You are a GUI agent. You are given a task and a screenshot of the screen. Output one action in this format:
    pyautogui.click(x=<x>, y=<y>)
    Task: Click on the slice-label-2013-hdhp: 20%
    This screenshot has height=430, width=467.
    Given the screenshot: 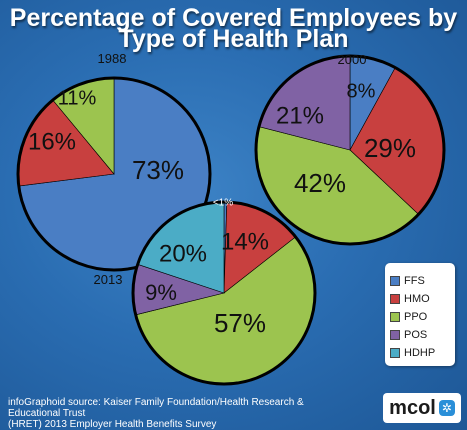 What is the action you would take?
    pyautogui.click(x=183, y=253)
    